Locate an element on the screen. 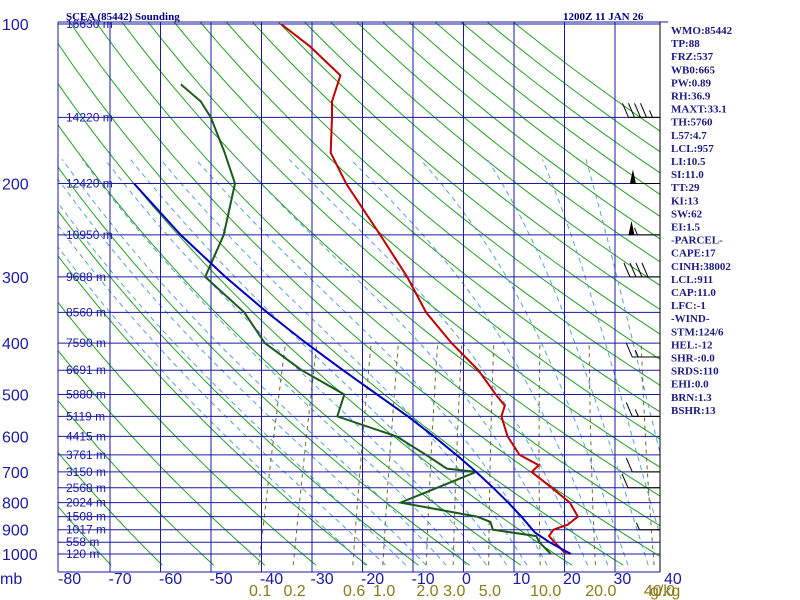  height-label: 6691 m is located at coordinates (86, 370).